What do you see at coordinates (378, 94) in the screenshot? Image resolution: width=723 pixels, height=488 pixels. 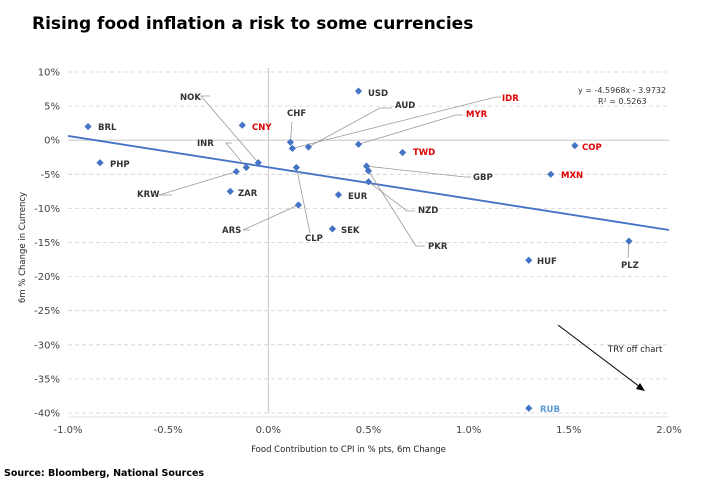 I see `point-label-usd: USD` at bounding box center [378, 94].